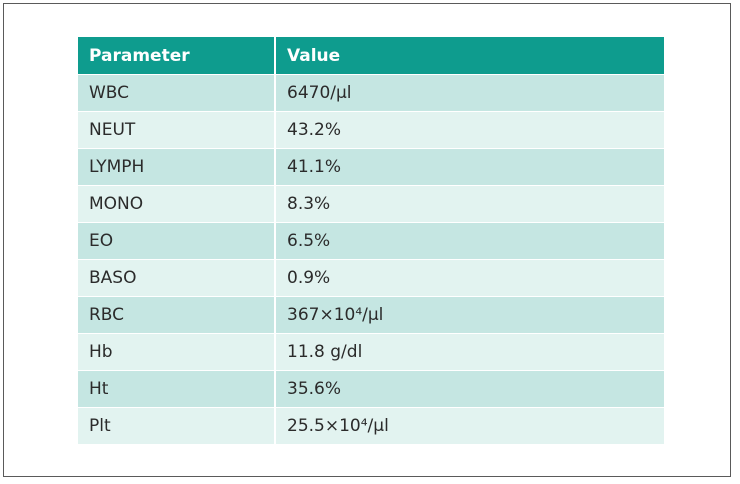  What do you see at coordinates (469, 55) in the screenshot?
I see `column-header-value: Value` at bounding box center [469, 55].